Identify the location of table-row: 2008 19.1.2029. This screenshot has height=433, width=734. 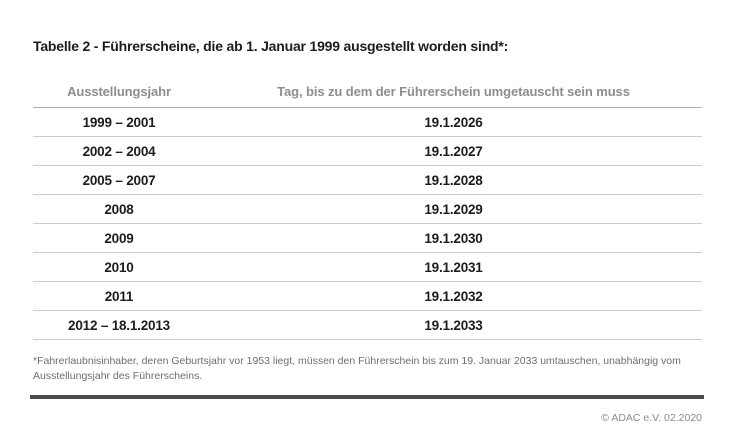
(367, 209).